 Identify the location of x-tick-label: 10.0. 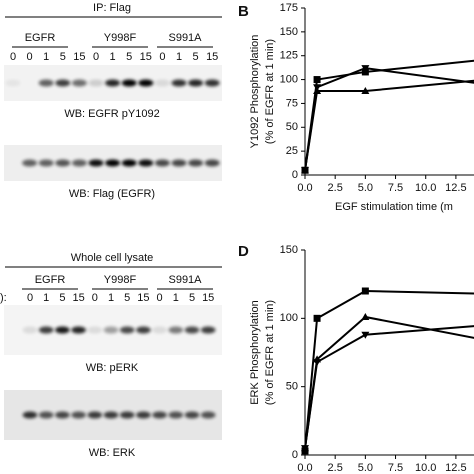
(425, 468).